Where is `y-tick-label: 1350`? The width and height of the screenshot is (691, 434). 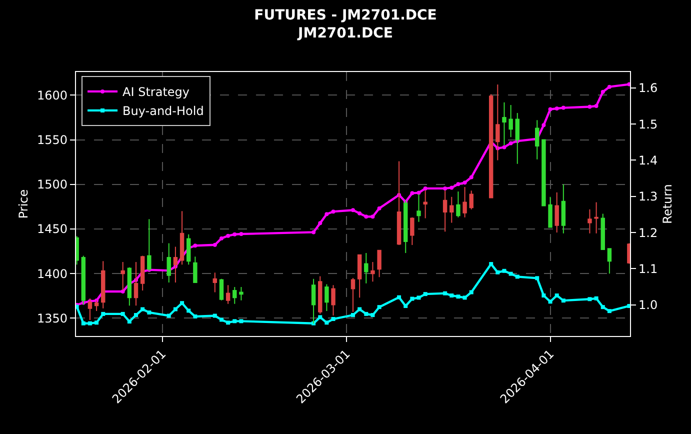 y-tick-label: 1350 is located at coordinates (52, 318).